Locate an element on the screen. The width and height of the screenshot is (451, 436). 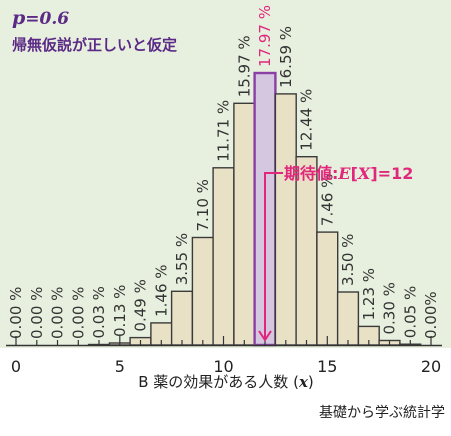
x-axis-label: B 薬の効果がある人数 (x) is located at coordinates (226, 382).